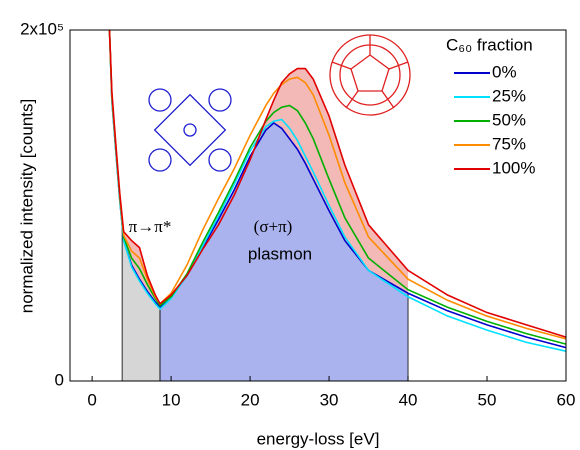 This screenshot has height=450, width=580. I want to click on x-tick-label: 60, so click(566, 399).